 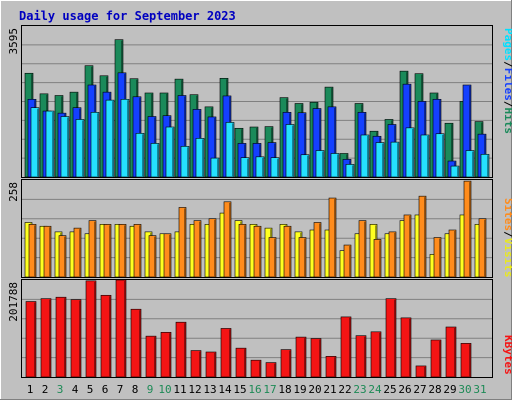 What do you see at coordinates (314, 389) in the screenshot?
I see `x-axis-day-label: 20` at bounding box center [314, 389].